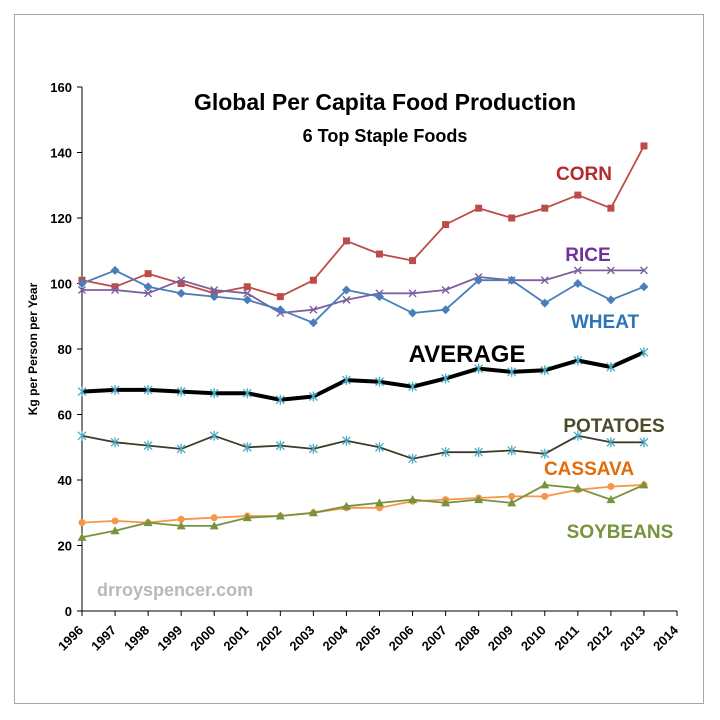 The height and width of the screenshot is (720, 720). I want to click on wheat-label: WHEAT, so click(605, 322).